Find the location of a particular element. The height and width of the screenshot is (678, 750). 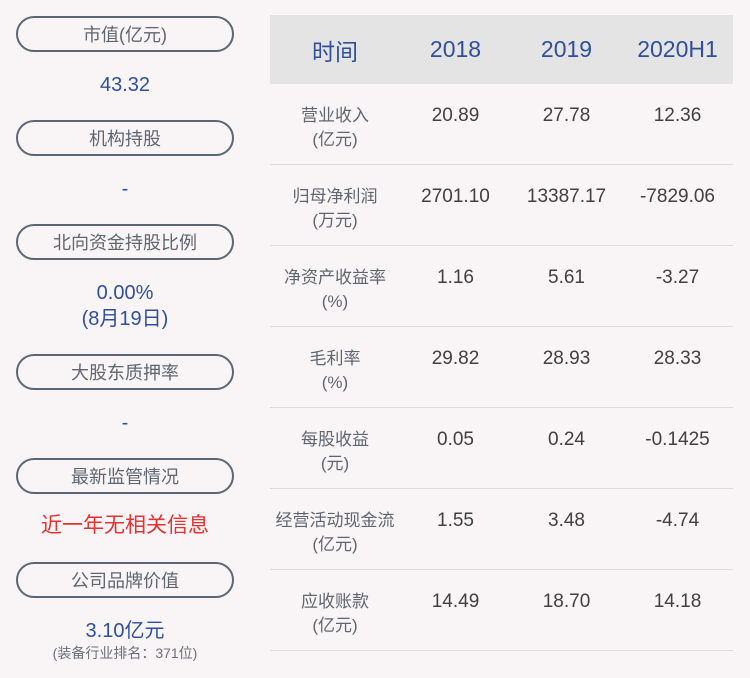

table-row-receivables: 应收账款 (亿元) 14.49 18.70 14.18 is located at coordinates (501, 610).